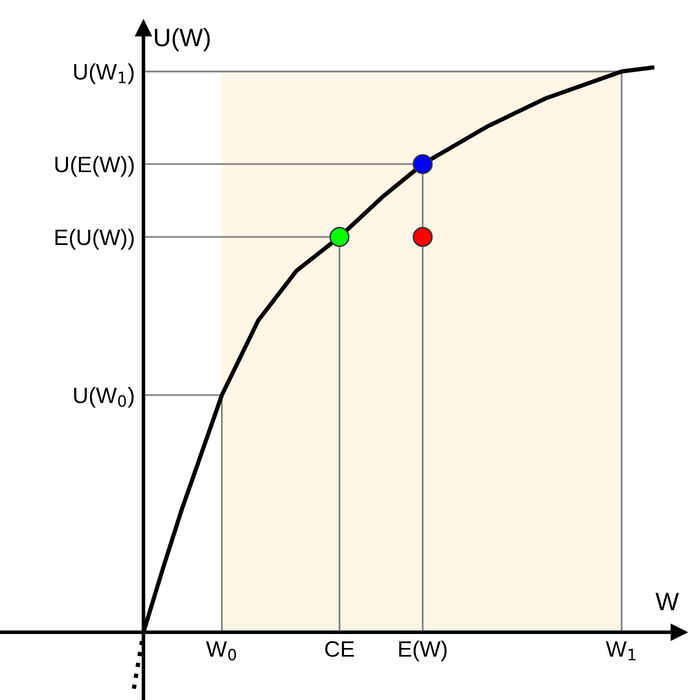  What do you see at coordinates (104, 73) in the screenshot?
I see `y-tick-label: U(W$_{1}$)` at bounding box center [104, 73].